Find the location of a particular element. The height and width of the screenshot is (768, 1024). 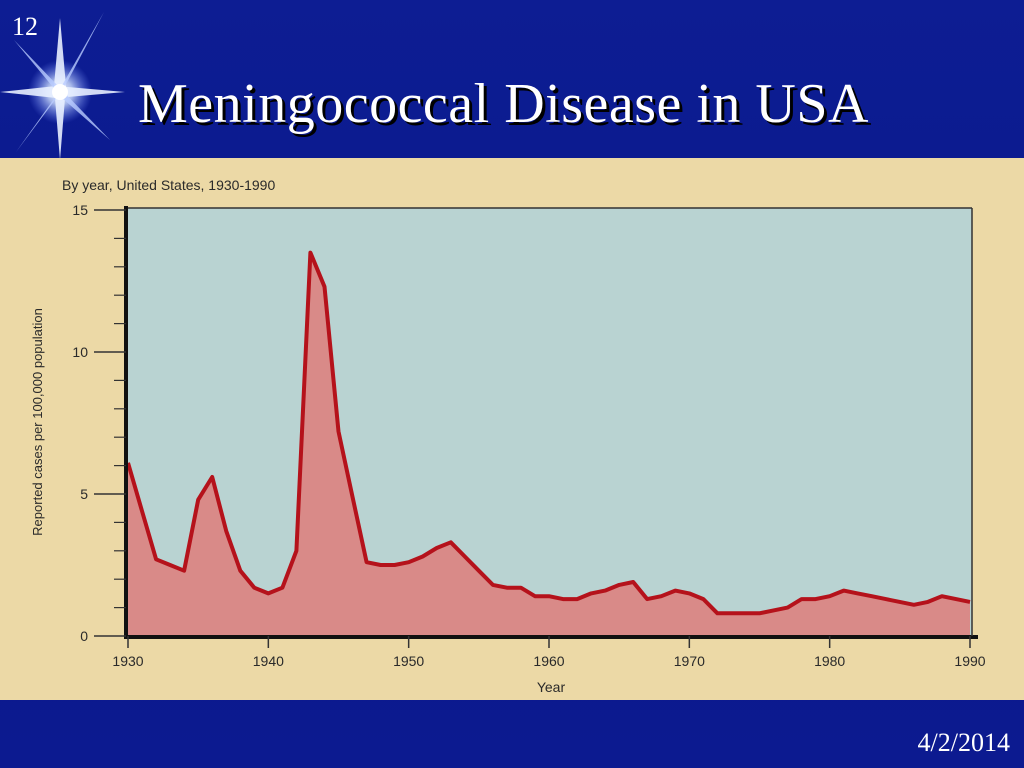

x-tick-label: 1930 is located at coordinates (127, 661).